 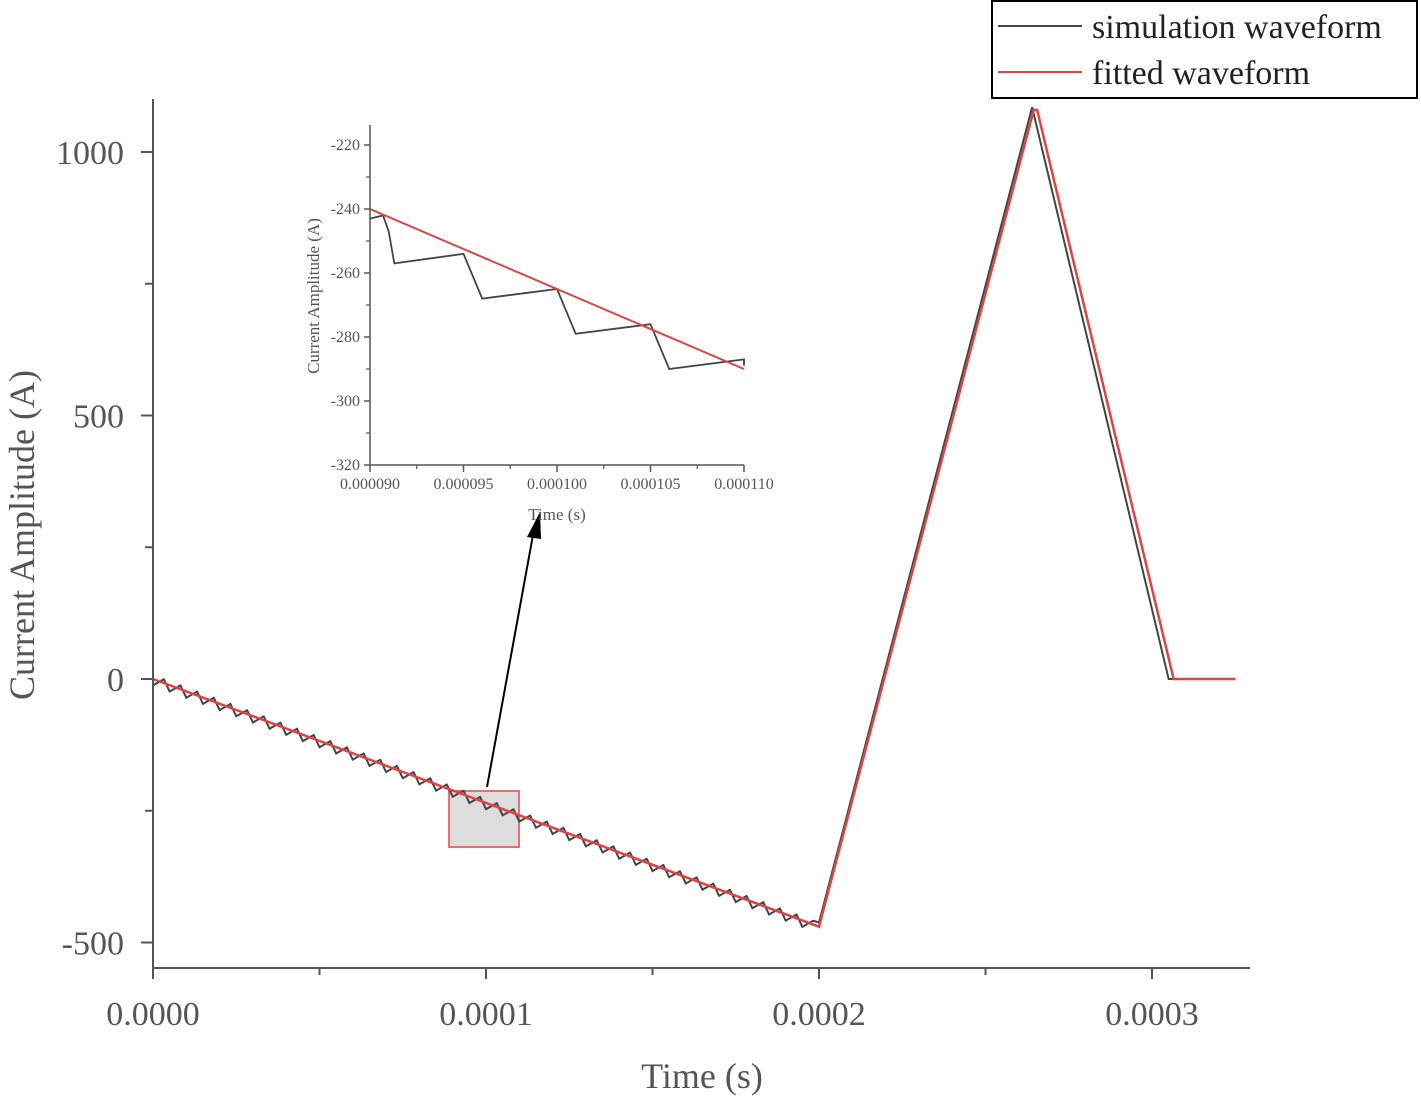 What do you see at coordinates (90, 153) in the screenshot?
I see `y-tick-label: 1000` at bounding box center [90, 153].